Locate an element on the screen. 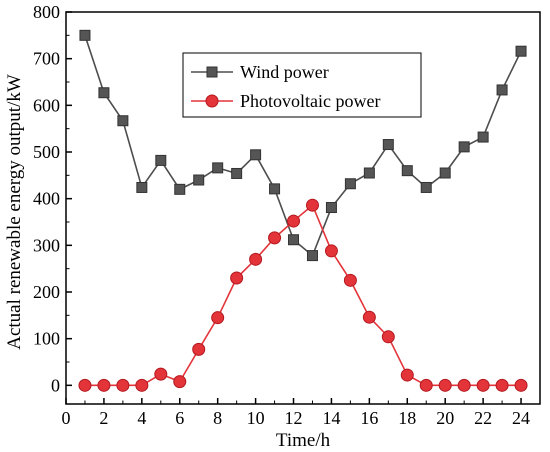  x-tick-label: 24 is located at coordinates (521, 418).